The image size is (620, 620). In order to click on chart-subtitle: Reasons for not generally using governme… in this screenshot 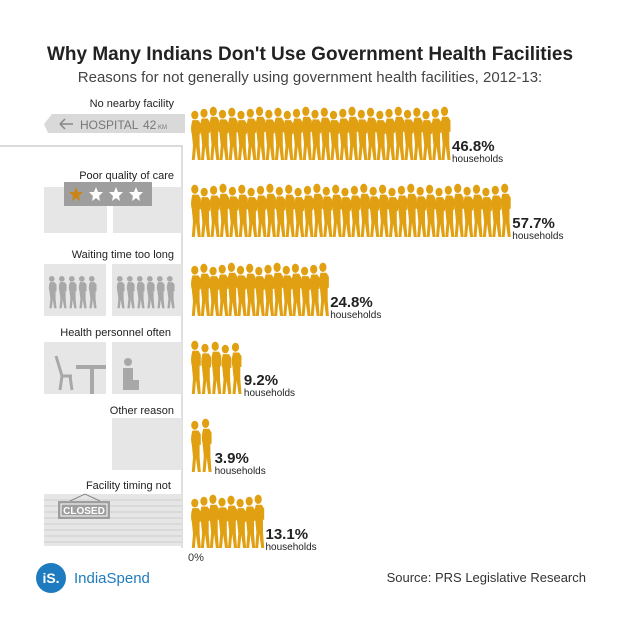, I will do `click(310, 77)`.